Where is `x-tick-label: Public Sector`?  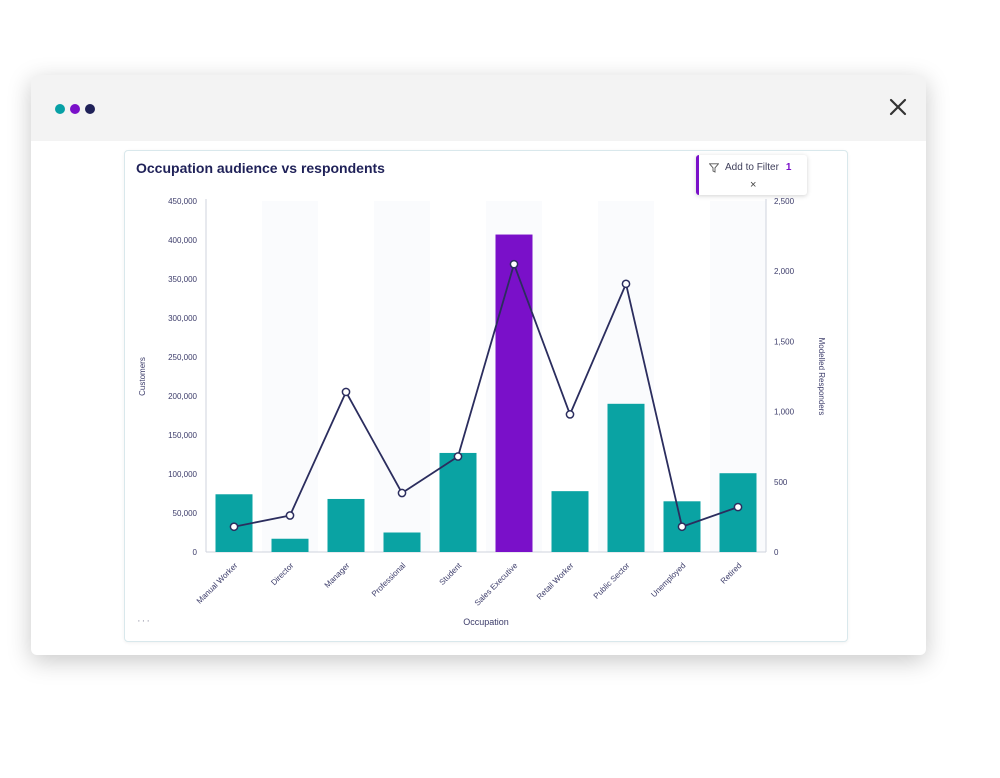 x-tick-label: Public Sector is located at coordinates (612, 581).